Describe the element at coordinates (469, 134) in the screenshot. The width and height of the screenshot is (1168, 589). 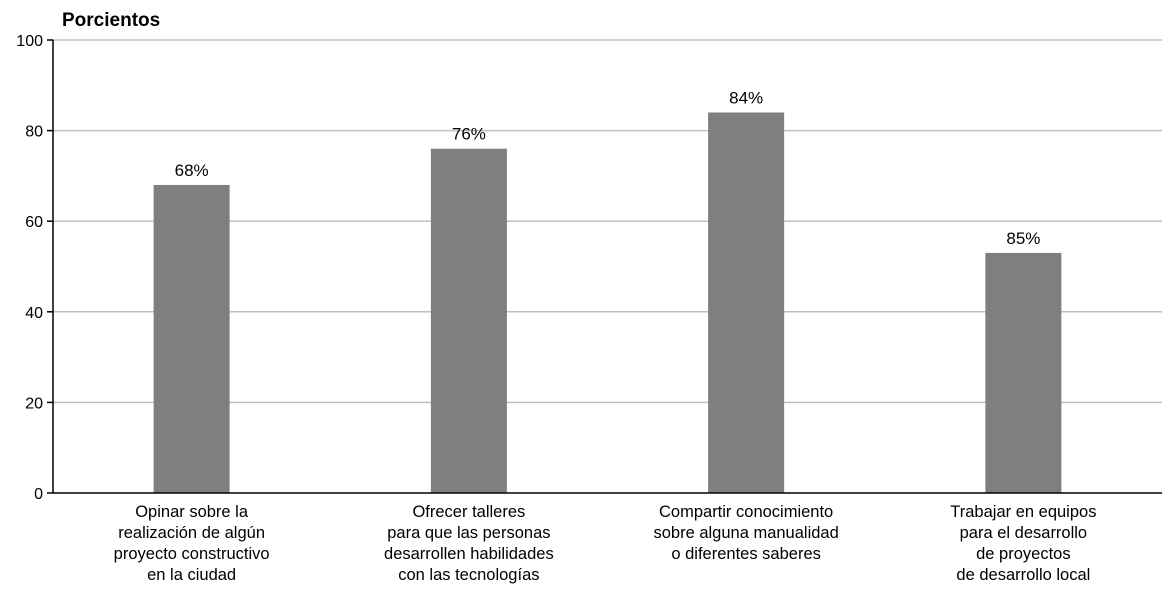
I see `data-label: 76%` at that location.